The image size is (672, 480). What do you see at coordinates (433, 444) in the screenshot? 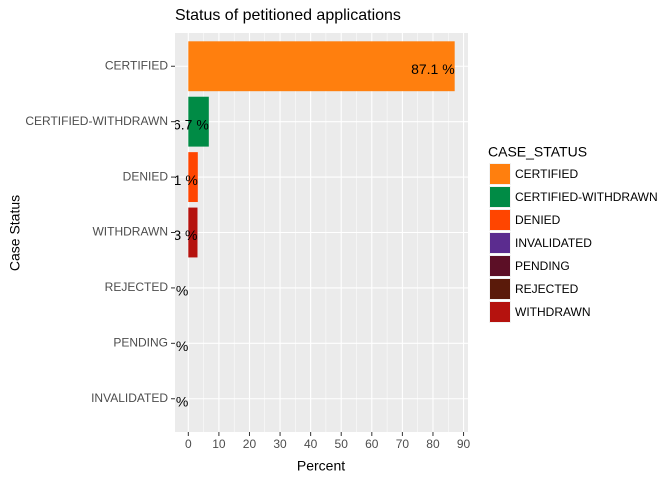
I see `x-tick-label: 80` at bounding box center [433, 444].